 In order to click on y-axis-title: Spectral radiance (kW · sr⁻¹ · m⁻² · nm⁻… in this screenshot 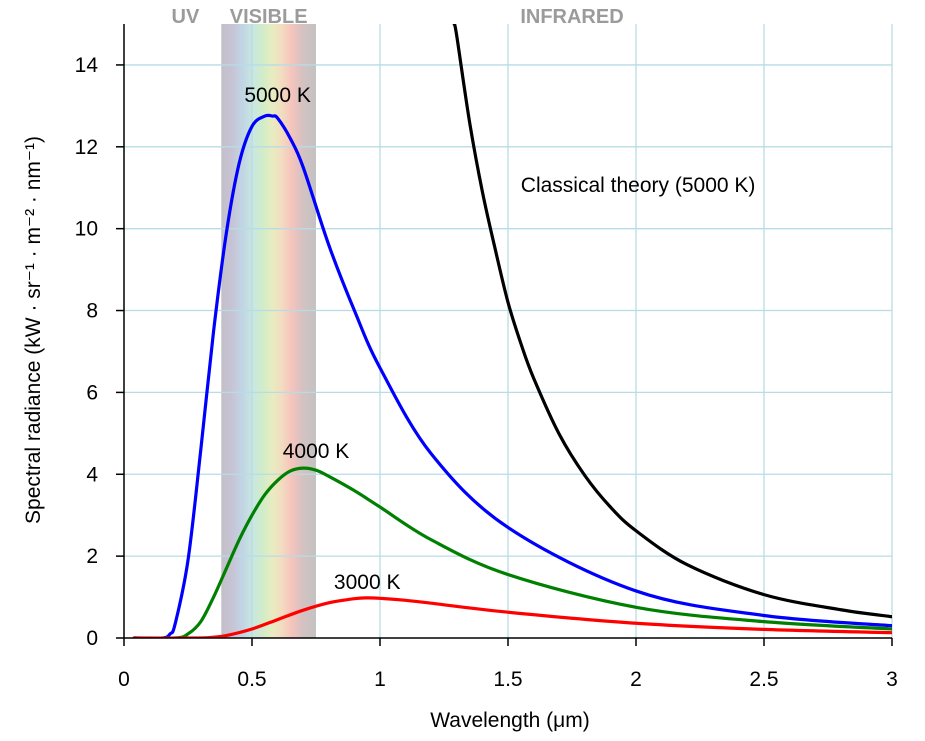, I will do `click(33, 330)`.